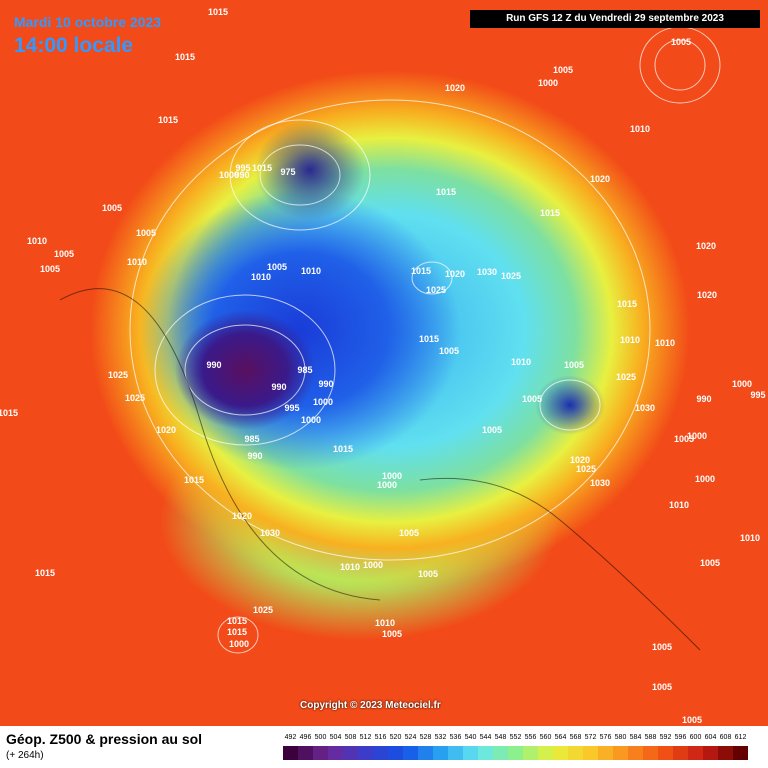  Describe the element at coordinates (680, 737) in the screenshot. I see `scale-value: 596` at that location.